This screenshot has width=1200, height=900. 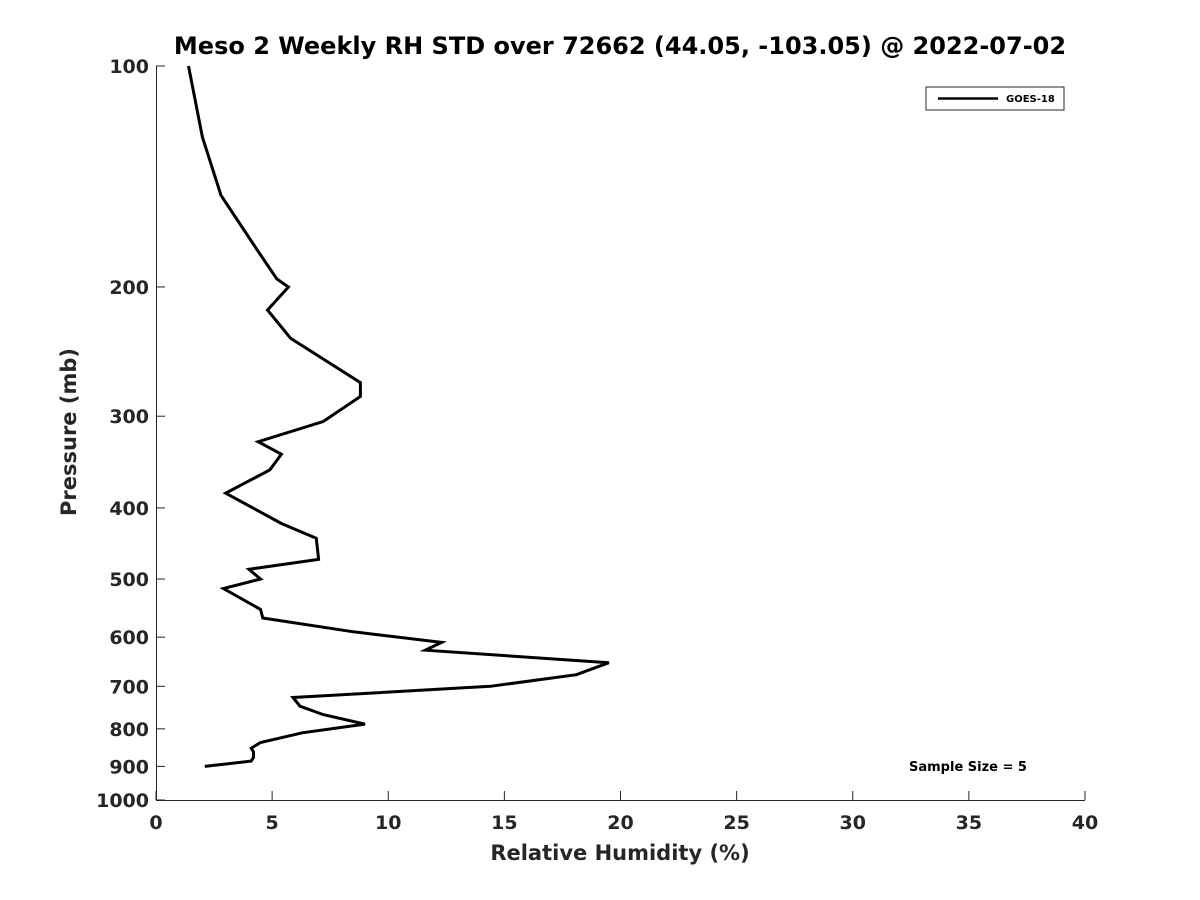 What do you see at coordinates (995, 98) in the screenshot?
I see `legend: GOES-18` at bounding box center [995, 98].